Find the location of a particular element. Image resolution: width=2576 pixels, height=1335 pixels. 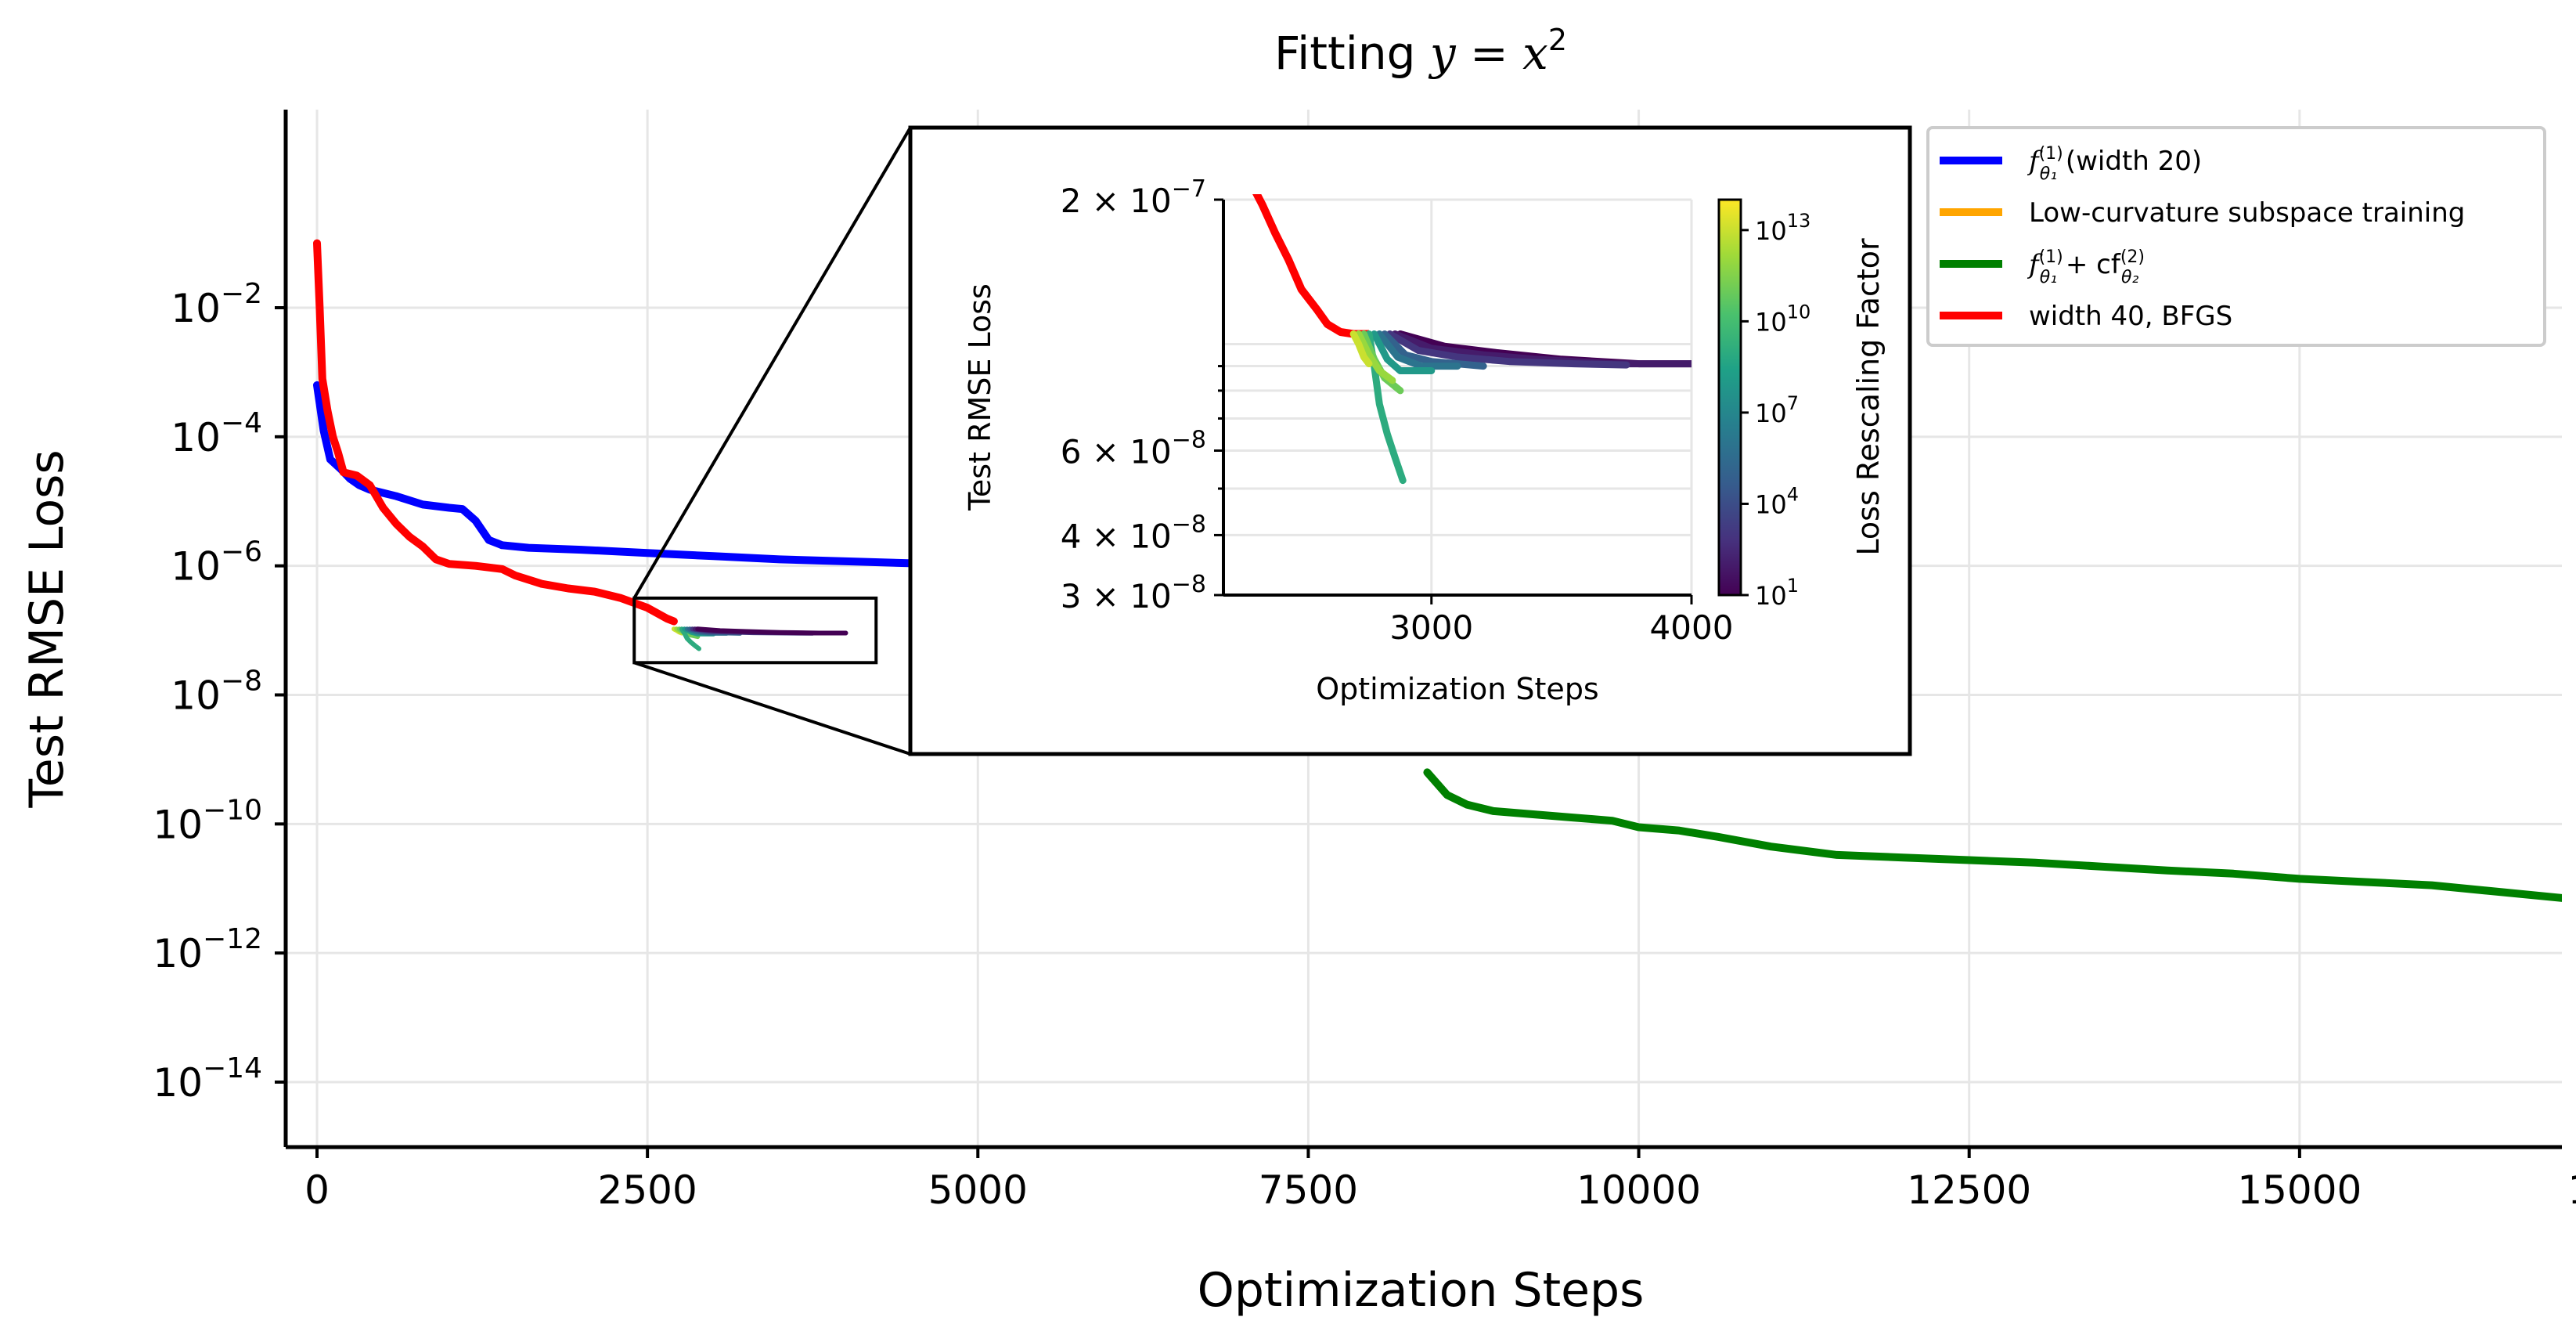

main-yticks: 10⁻² 10⁻⁴ 10⁻⁶ 10⁻⁸ 10⁻¹⁰ 10⁻¹² 10⁻¹⁴ is located at coordinates (219, 692).